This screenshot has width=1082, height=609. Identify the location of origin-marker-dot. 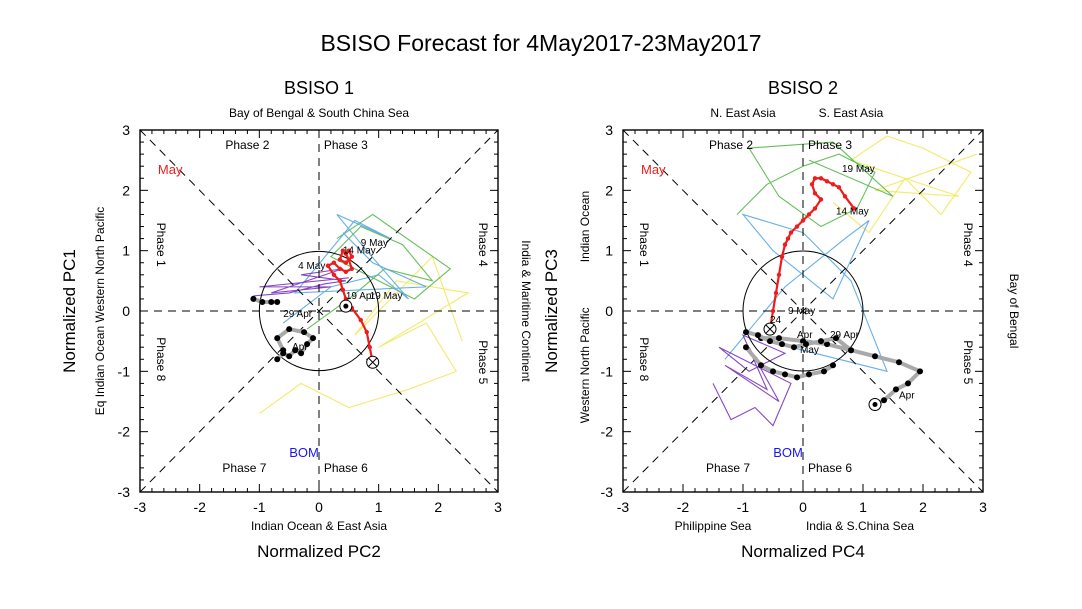
(346, 306).